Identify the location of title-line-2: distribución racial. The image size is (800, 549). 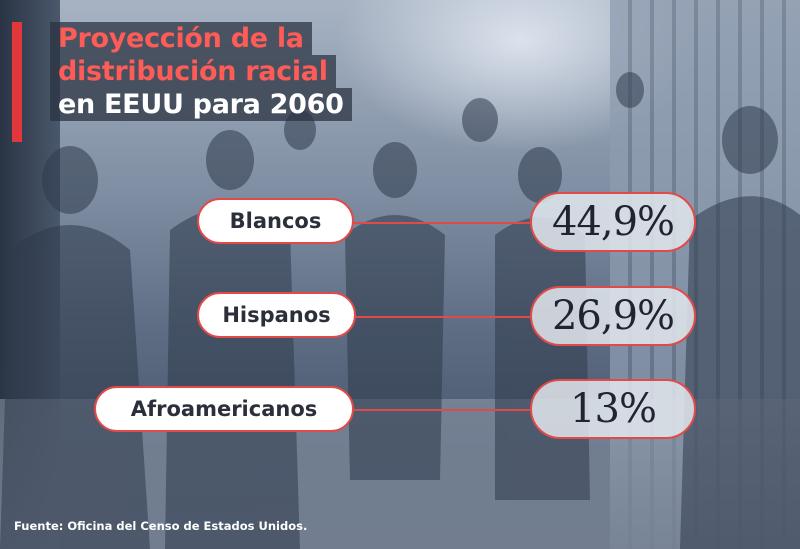
(193, 71).